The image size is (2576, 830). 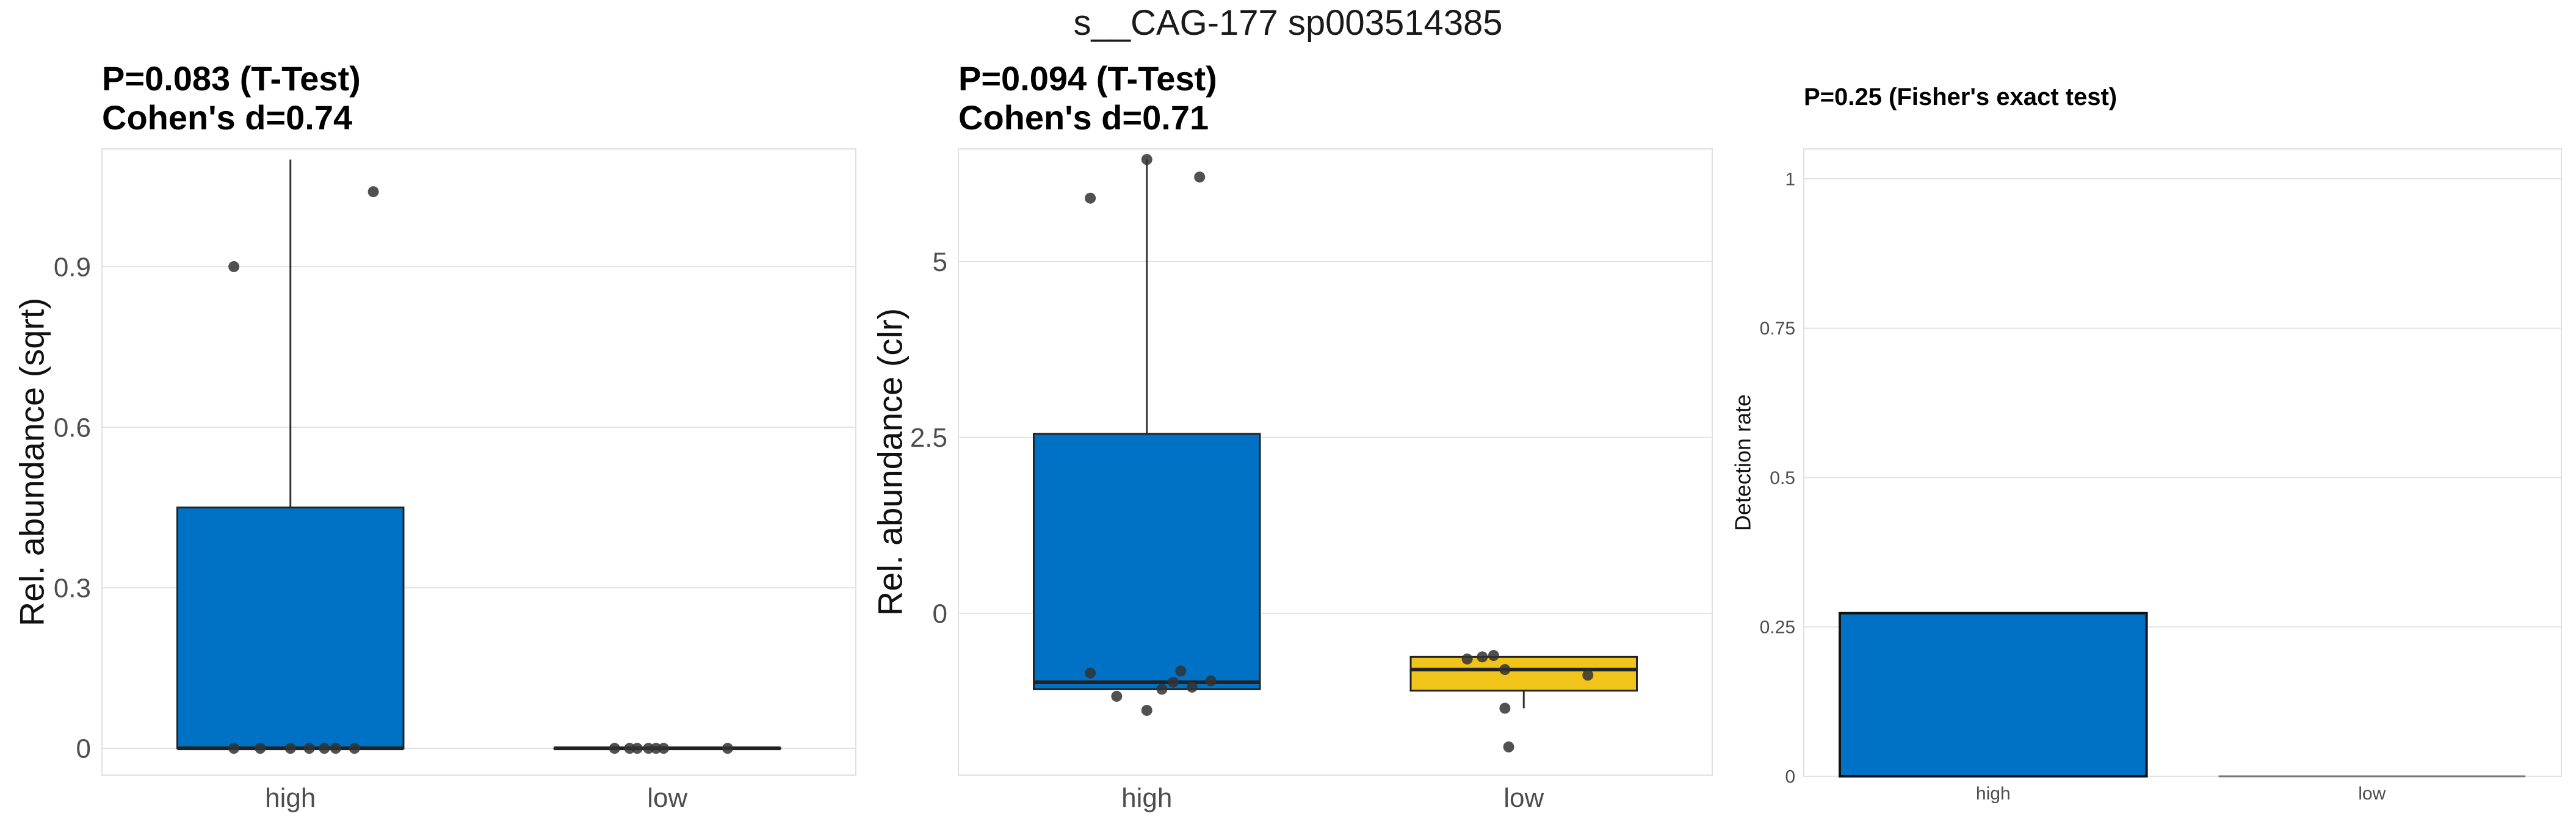 What do you see at coordinates (1087, 79) in the screenshot?
I see `panel-title-line1: P=0.094 (T-Test)` at bounding box center [1087, 79].